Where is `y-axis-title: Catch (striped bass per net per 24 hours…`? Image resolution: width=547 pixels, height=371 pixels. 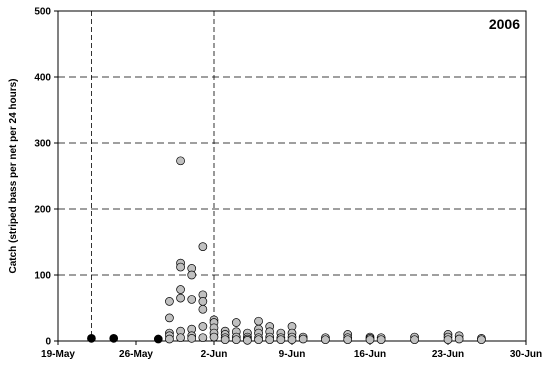 y-axis-title: Catch (striped bass per net per 24 hours… is located at coordinates (13, 175).